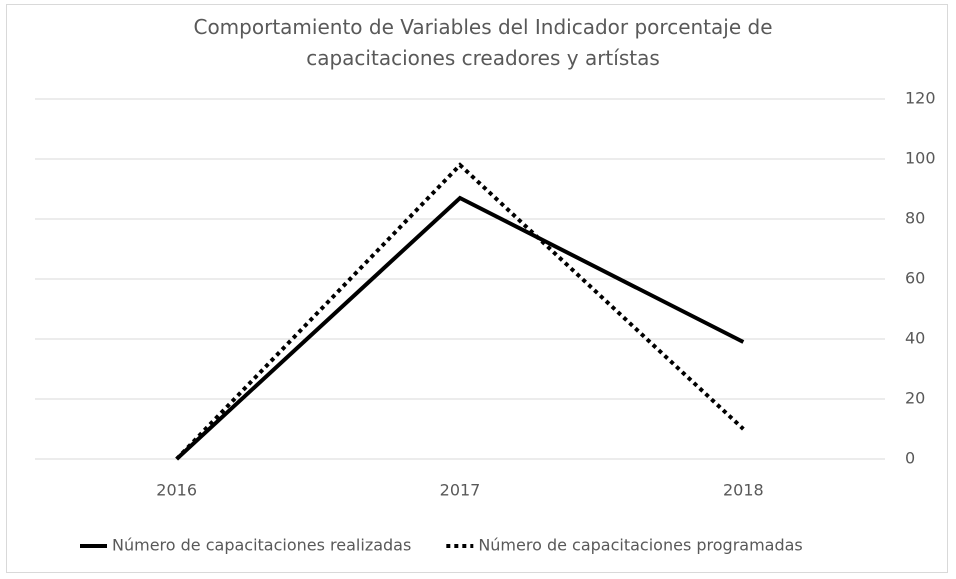  I want to click on y-tick-label: 80, so click(915, 218).